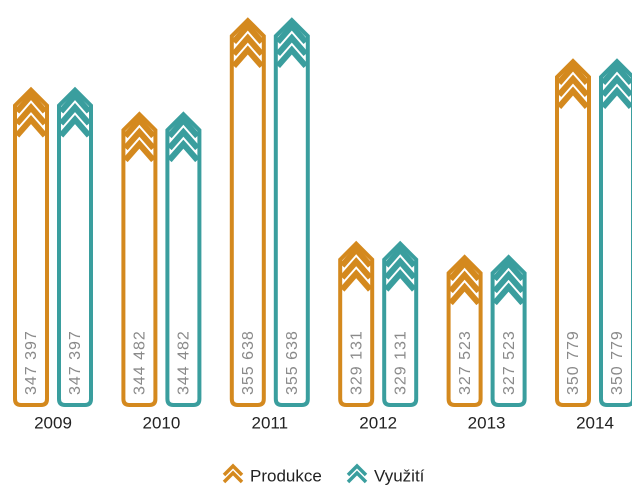 This screenshot has height=488, width=632. I want to click on x-tick-label: 2010, so click(161, 422).